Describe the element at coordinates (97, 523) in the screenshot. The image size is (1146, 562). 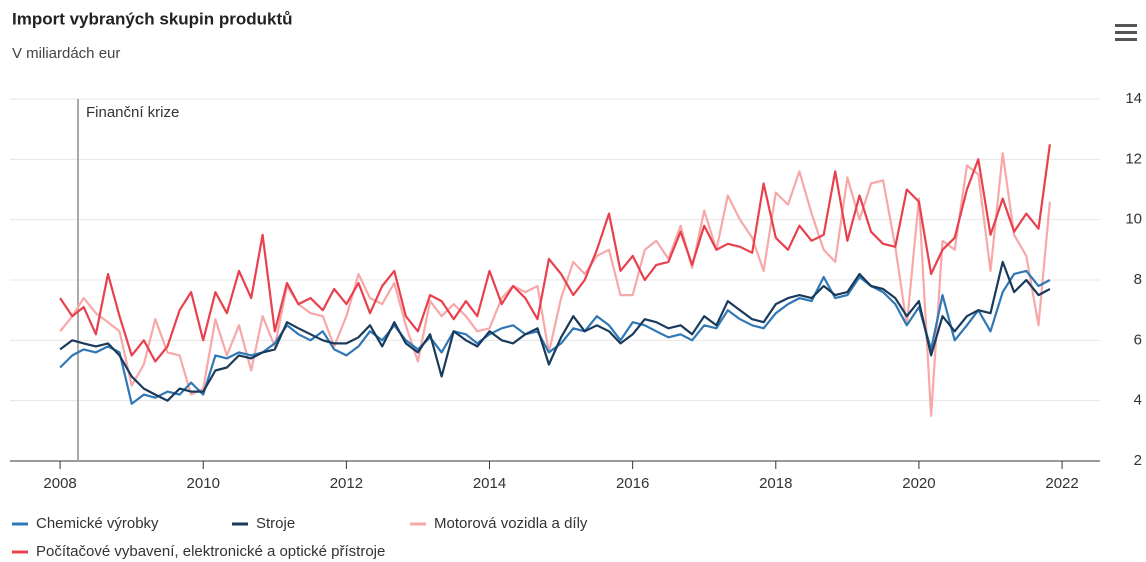
I see `legend-label: Chemické výrobky` at that location.